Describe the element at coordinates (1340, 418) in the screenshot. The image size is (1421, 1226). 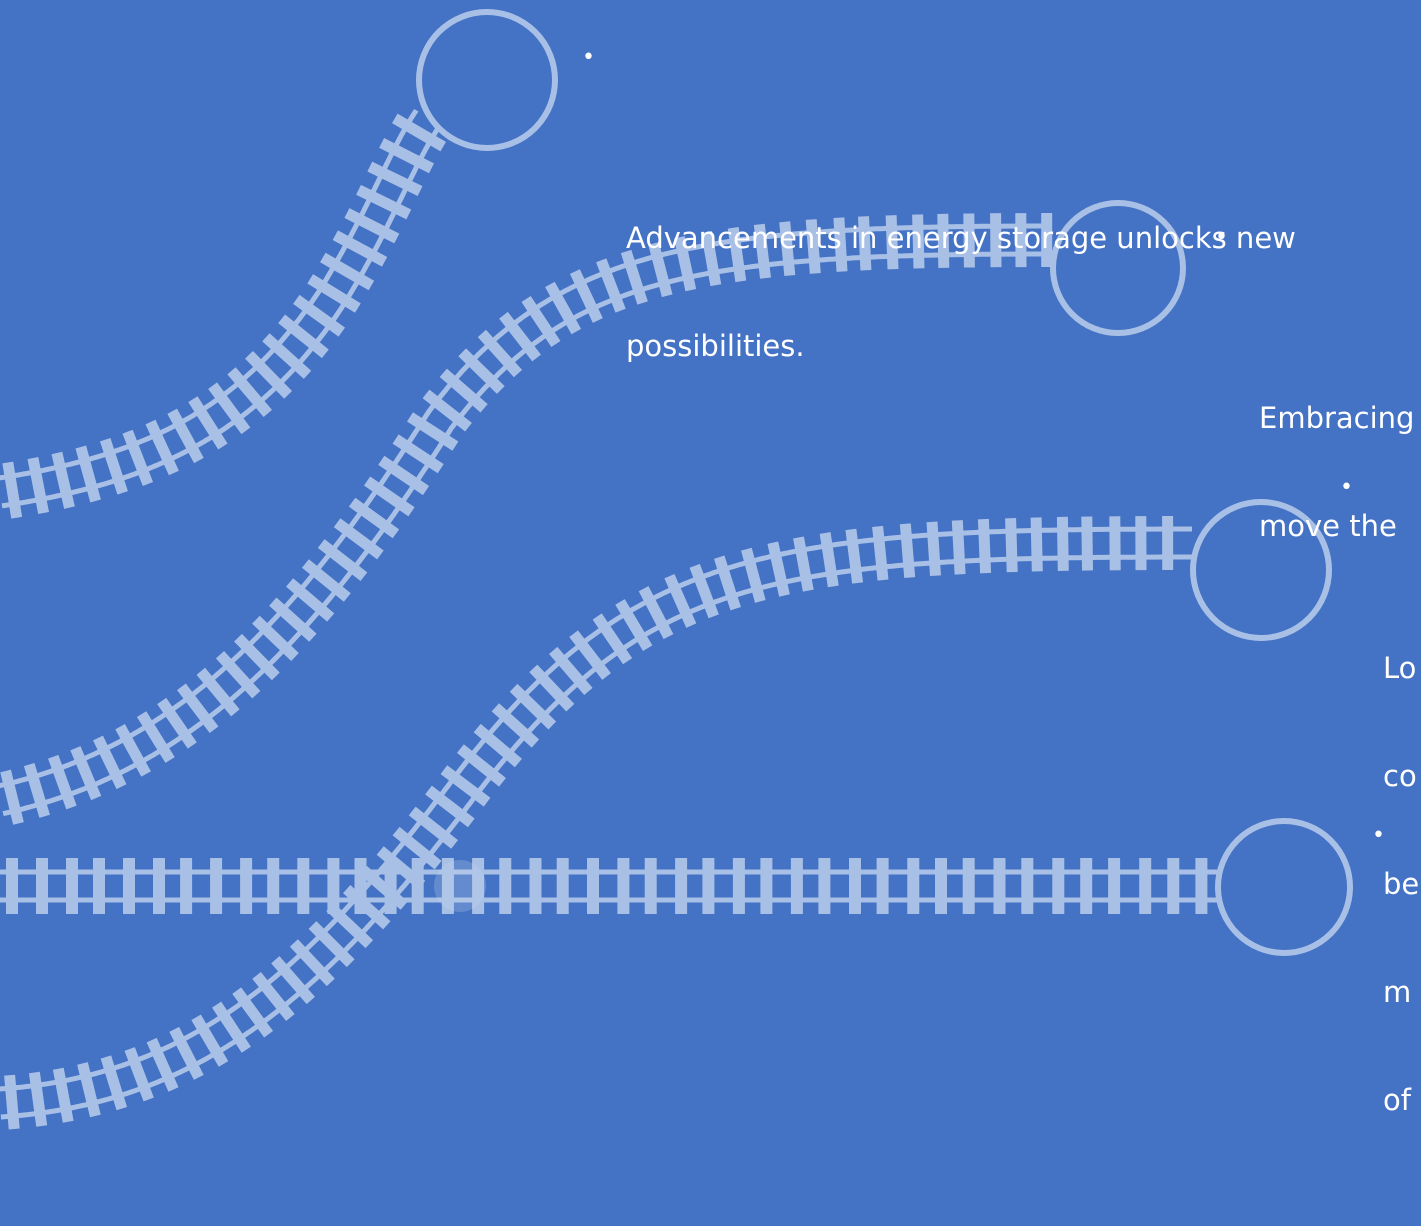
I see `bullet-2-line-1: Embracing` at that location.